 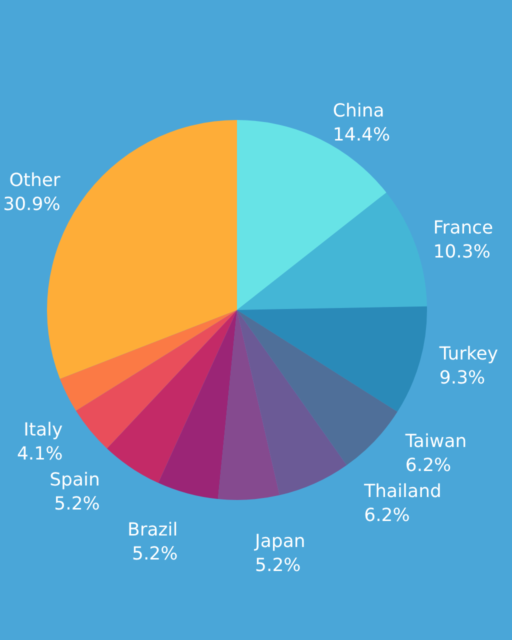 I want to click on data-label: 4.1%, so click(x=39, y=454).